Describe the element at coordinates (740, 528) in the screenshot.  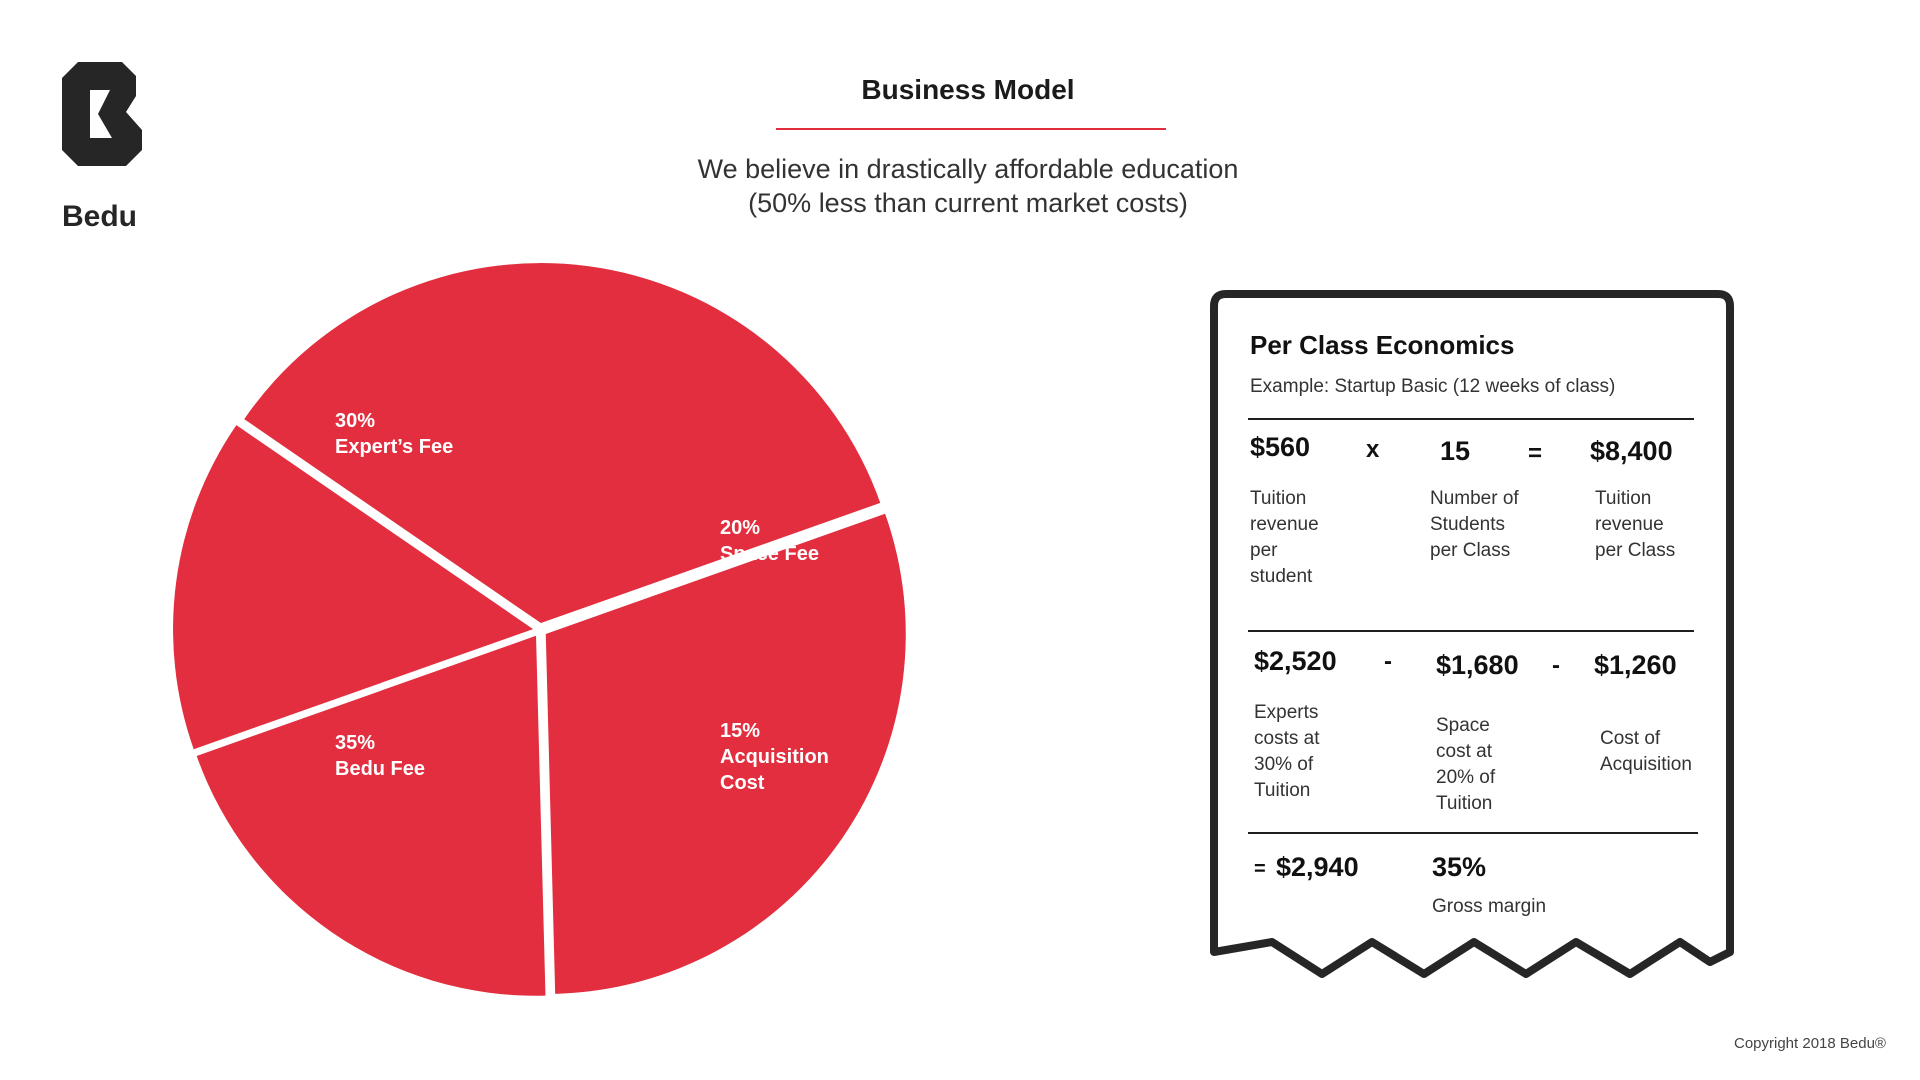
I see `slice-percent: 20%` at that location.